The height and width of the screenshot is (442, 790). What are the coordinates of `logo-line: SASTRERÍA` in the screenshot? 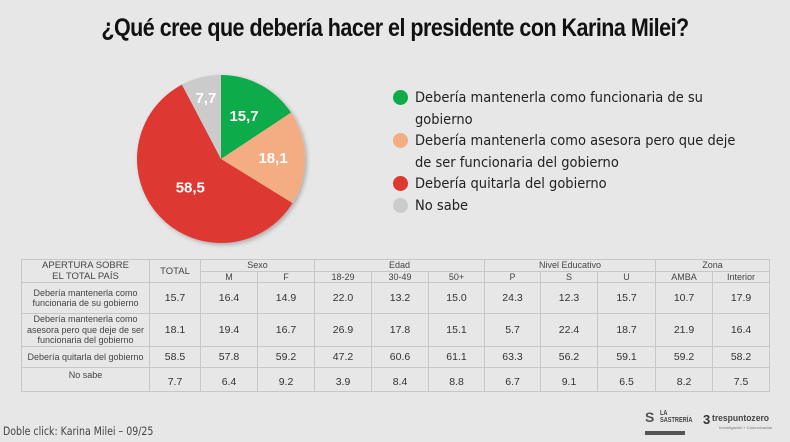 It's located at (676, 420).